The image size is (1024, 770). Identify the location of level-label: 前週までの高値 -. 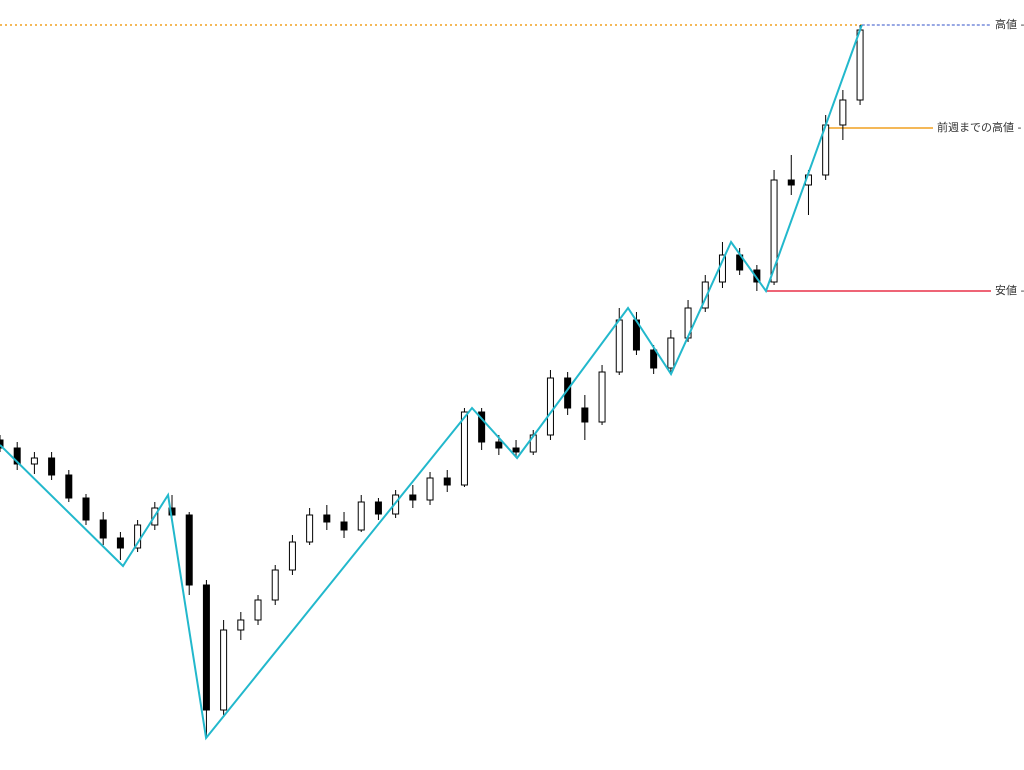
(979, 127).